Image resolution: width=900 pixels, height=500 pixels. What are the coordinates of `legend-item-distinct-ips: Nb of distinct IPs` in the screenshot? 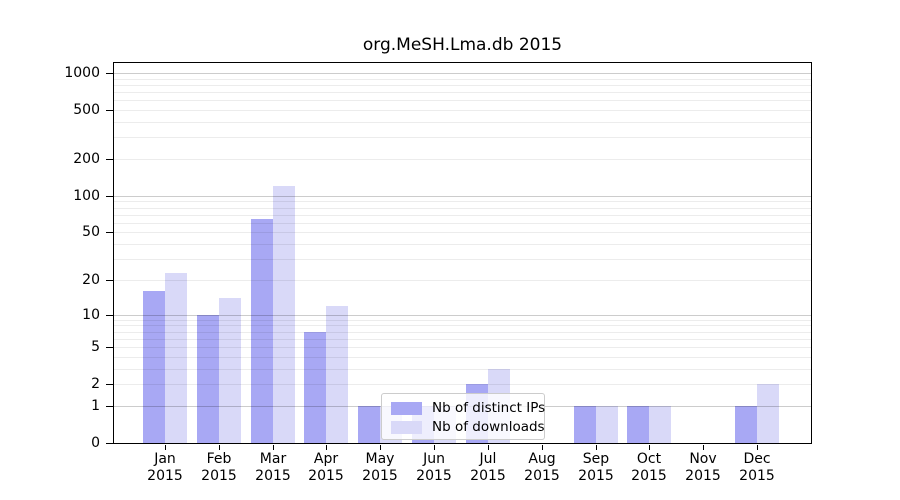 It's located at (468, 408).